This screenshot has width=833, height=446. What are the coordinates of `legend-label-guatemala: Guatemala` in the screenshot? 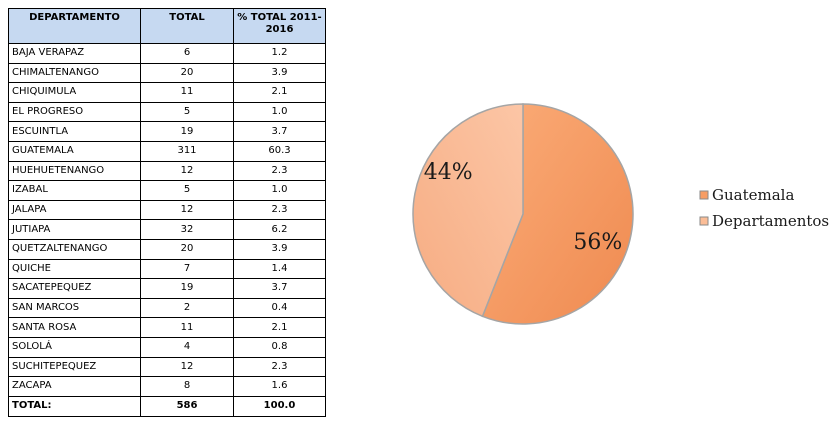 It's located at (753, 195).